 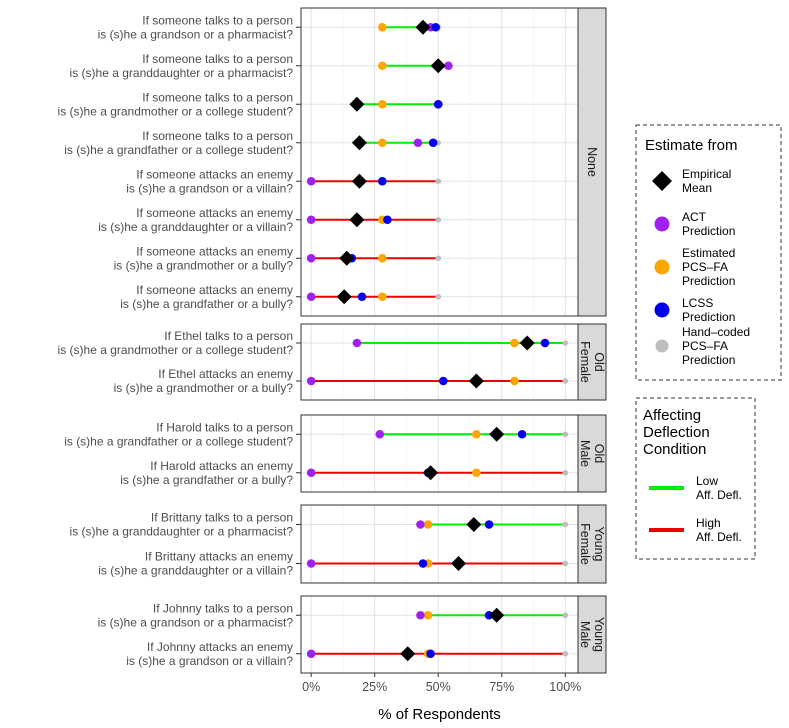 I want to click on x-tick-label: 75%, so click(x=501, y=687).